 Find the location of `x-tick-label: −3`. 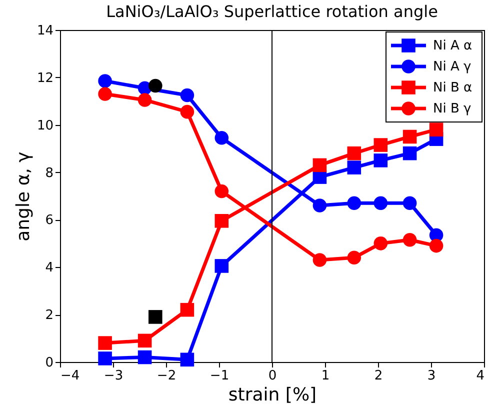

x-tick-label: −3 is located at coordinates (114, 376).